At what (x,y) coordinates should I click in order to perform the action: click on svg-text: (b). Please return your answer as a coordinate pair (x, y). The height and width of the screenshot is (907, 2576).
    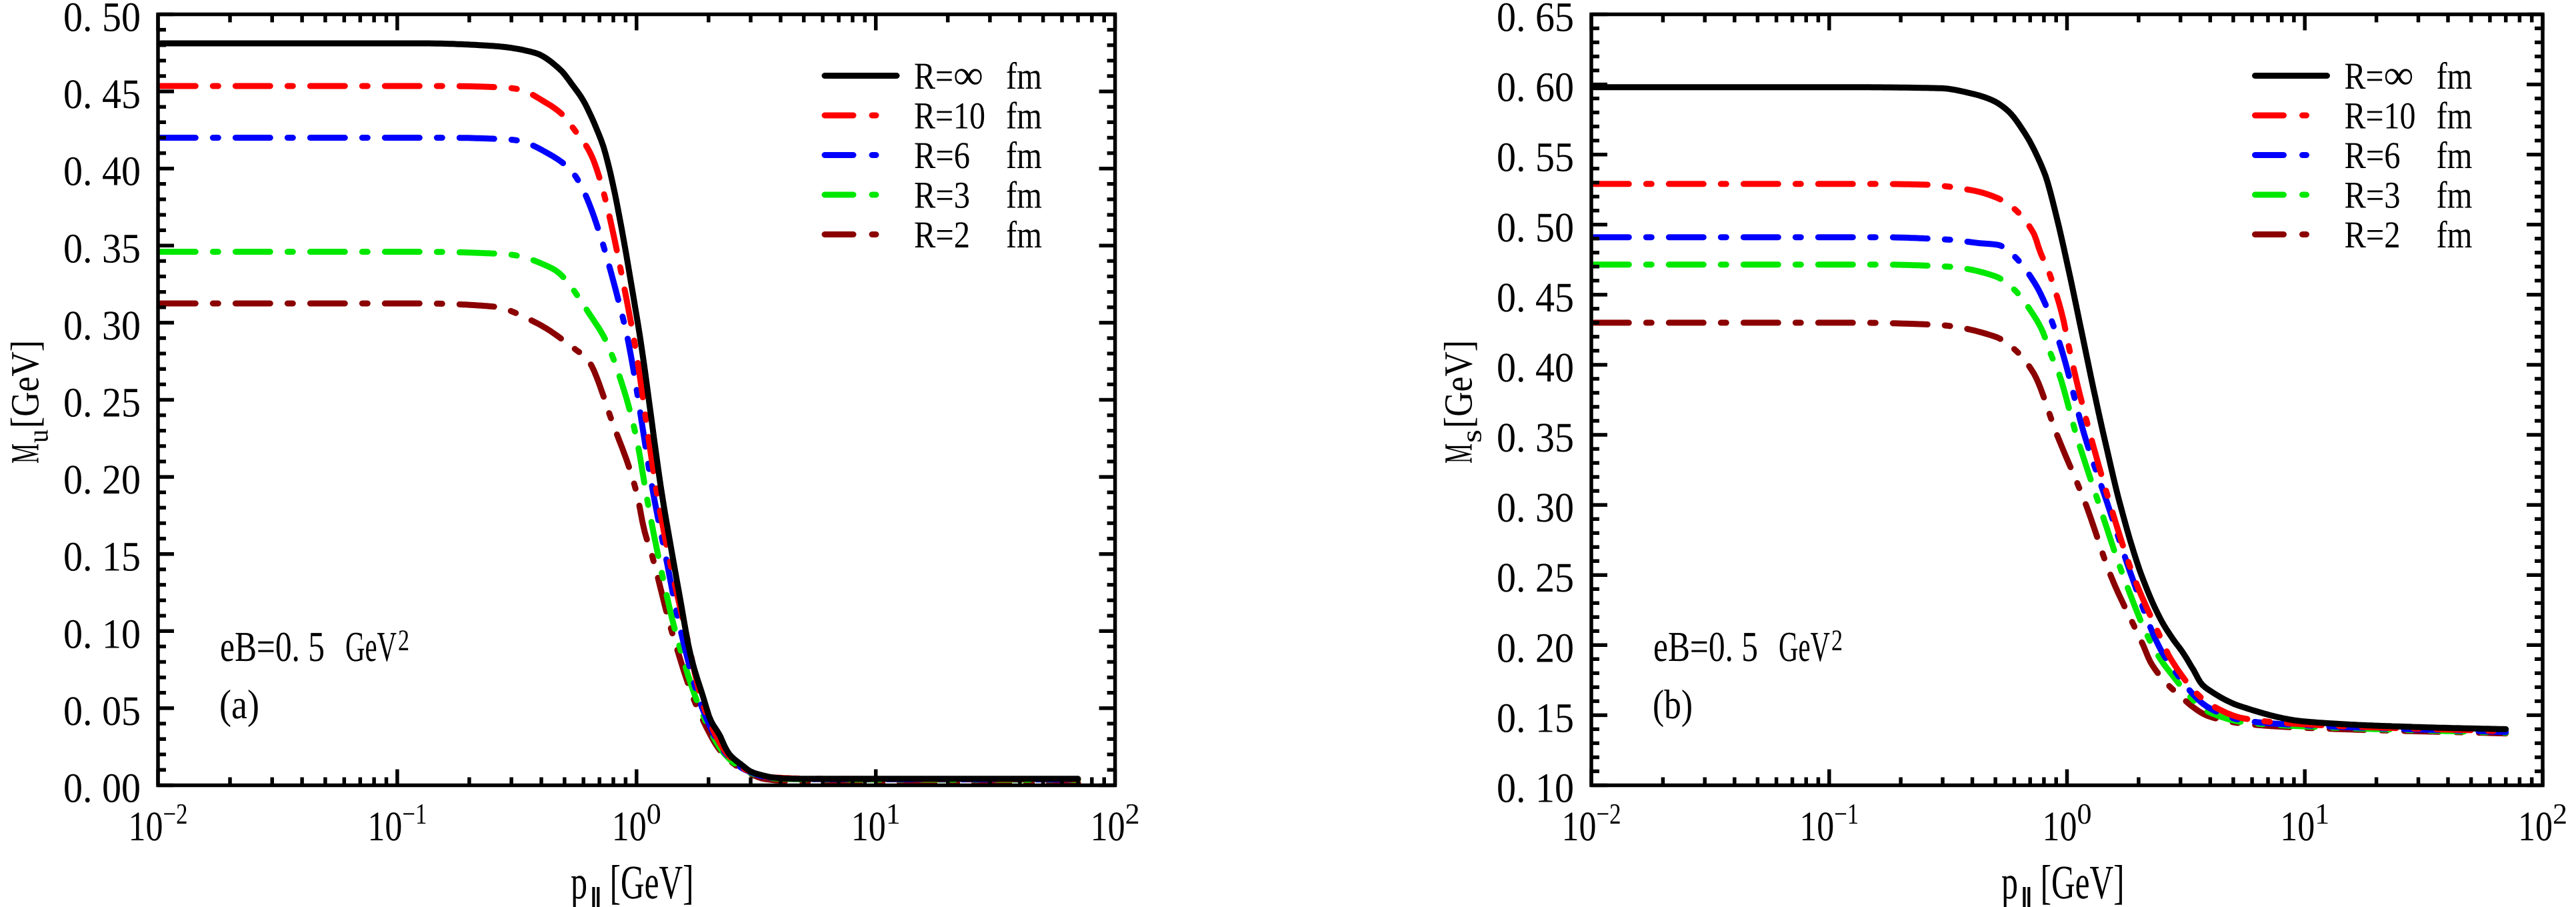
    Looking at the image, I should click on (1673, 705).